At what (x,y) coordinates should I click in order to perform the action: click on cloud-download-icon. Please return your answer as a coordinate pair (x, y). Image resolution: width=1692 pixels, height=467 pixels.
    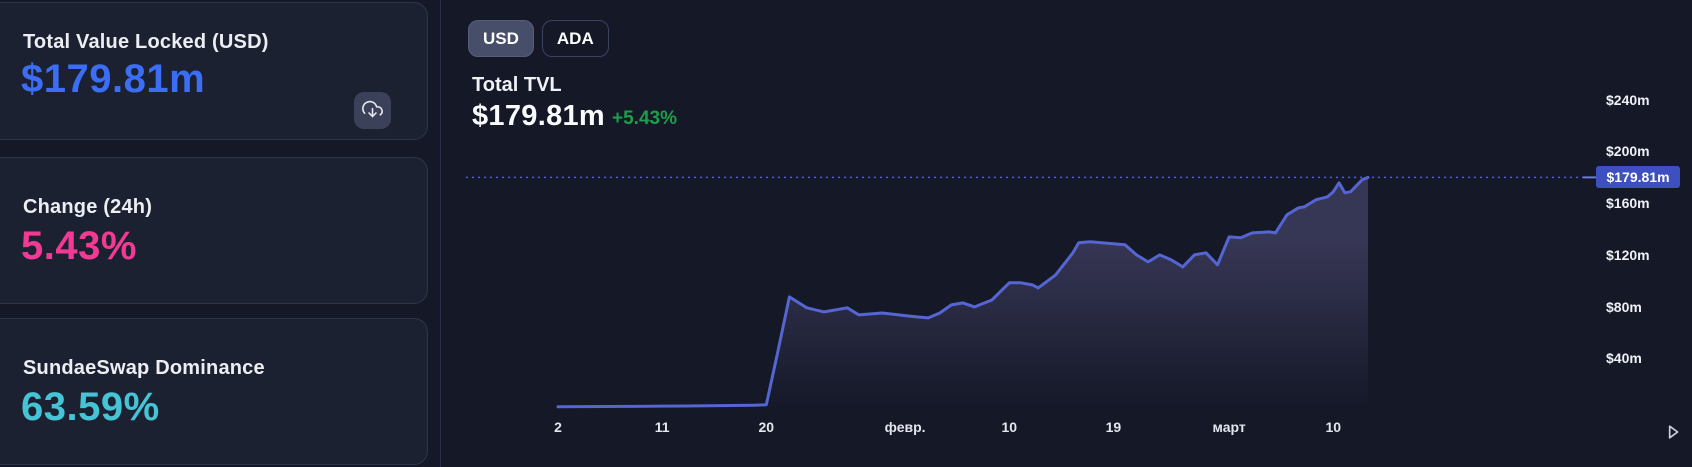
    Looking at the image, I should click on (372, 111).